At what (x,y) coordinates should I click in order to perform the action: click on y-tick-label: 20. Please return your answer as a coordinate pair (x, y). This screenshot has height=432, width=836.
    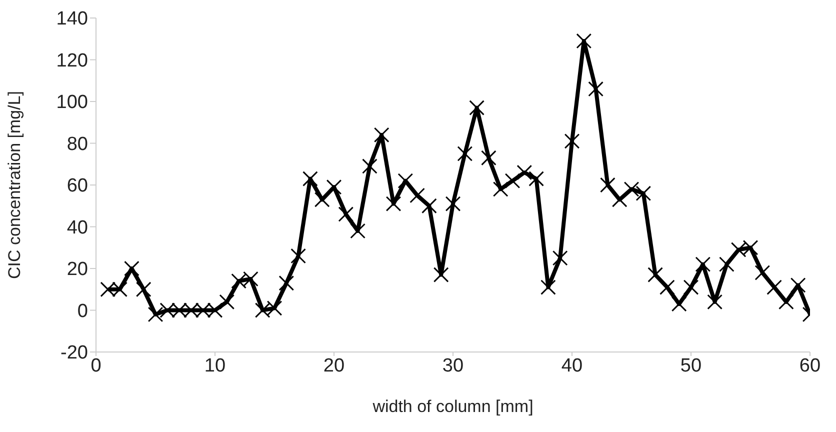
    Looking at the image, I should click on (77, 269).